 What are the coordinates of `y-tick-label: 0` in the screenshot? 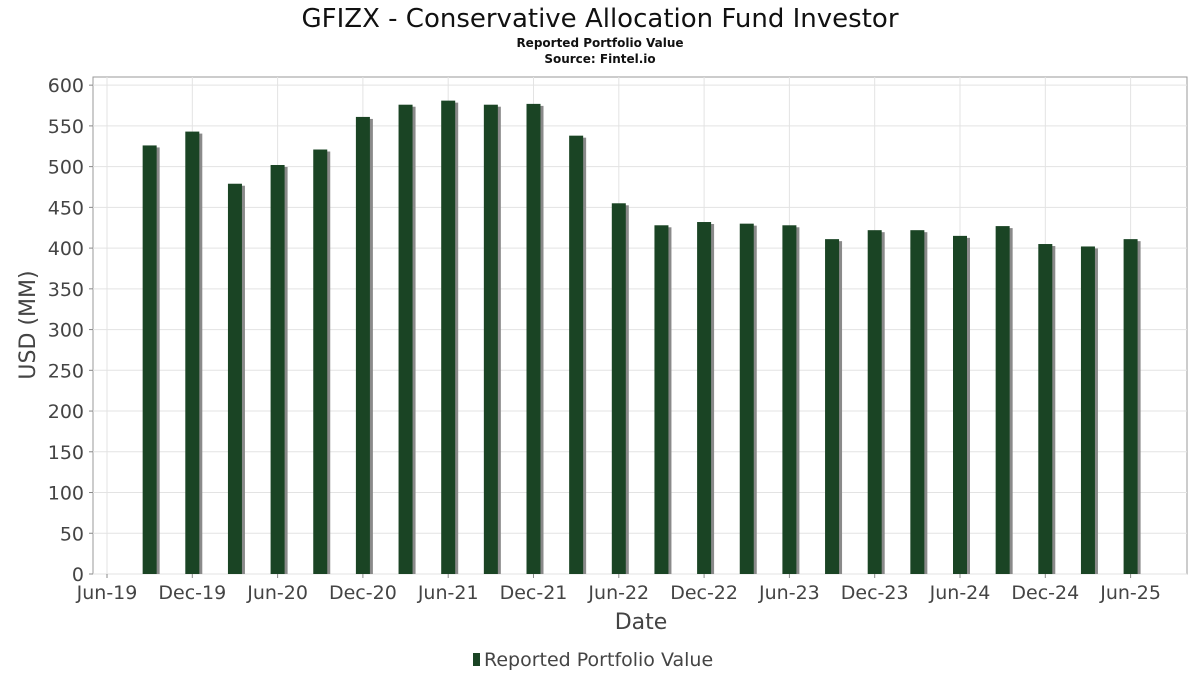 It's located at (78, 575).